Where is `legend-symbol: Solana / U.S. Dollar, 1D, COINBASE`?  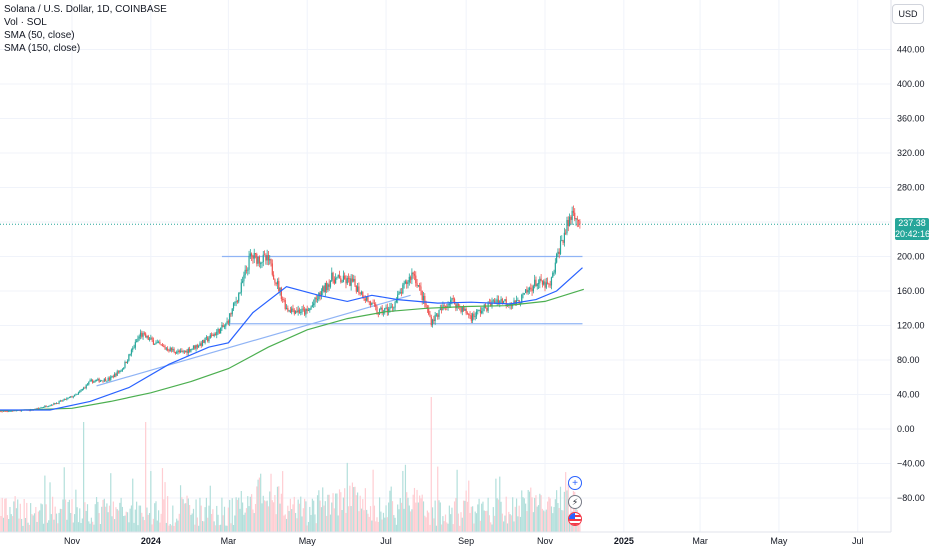 legend-symbol: Solana / U.S. Dollar, 1D, COINBASE is located at coordinates (85, 9).